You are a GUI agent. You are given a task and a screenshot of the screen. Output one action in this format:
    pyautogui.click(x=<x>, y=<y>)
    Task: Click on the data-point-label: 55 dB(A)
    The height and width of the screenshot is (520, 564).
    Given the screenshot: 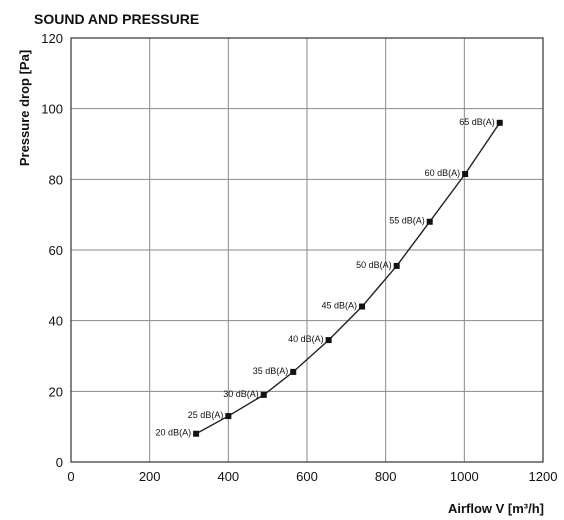 What is the action you would take?
    pyautogui.click(x=407, y=221)
    